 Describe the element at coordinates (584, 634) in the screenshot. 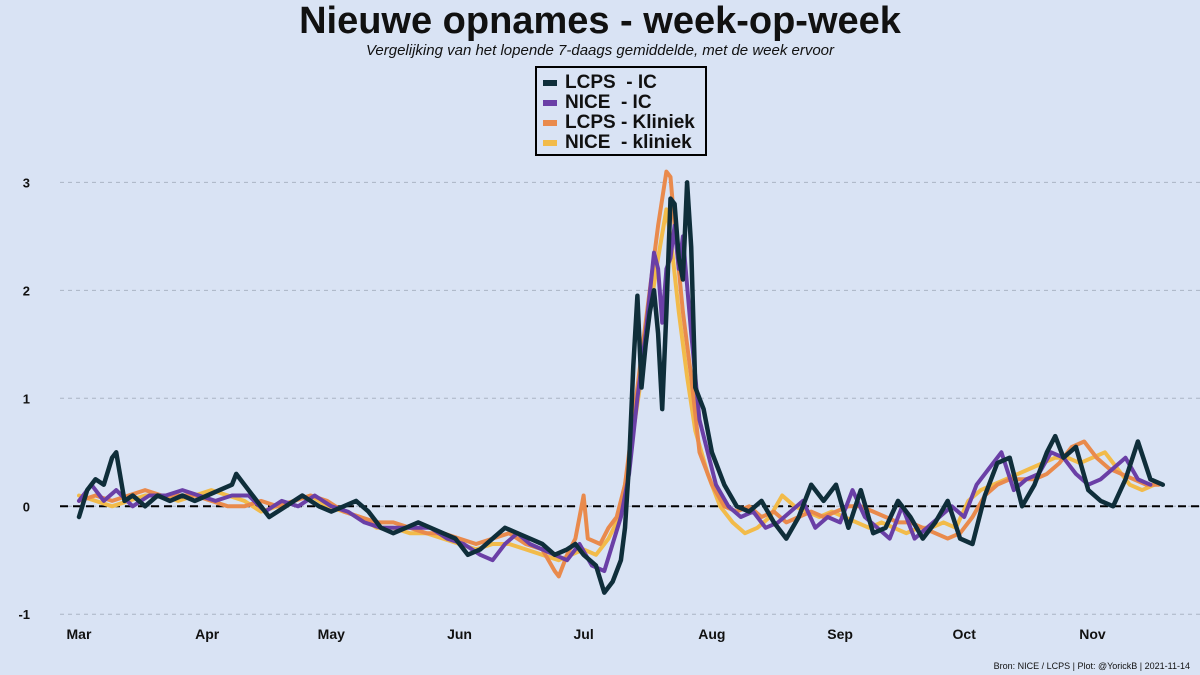

I see `x-tick-label: Jul` at that location.